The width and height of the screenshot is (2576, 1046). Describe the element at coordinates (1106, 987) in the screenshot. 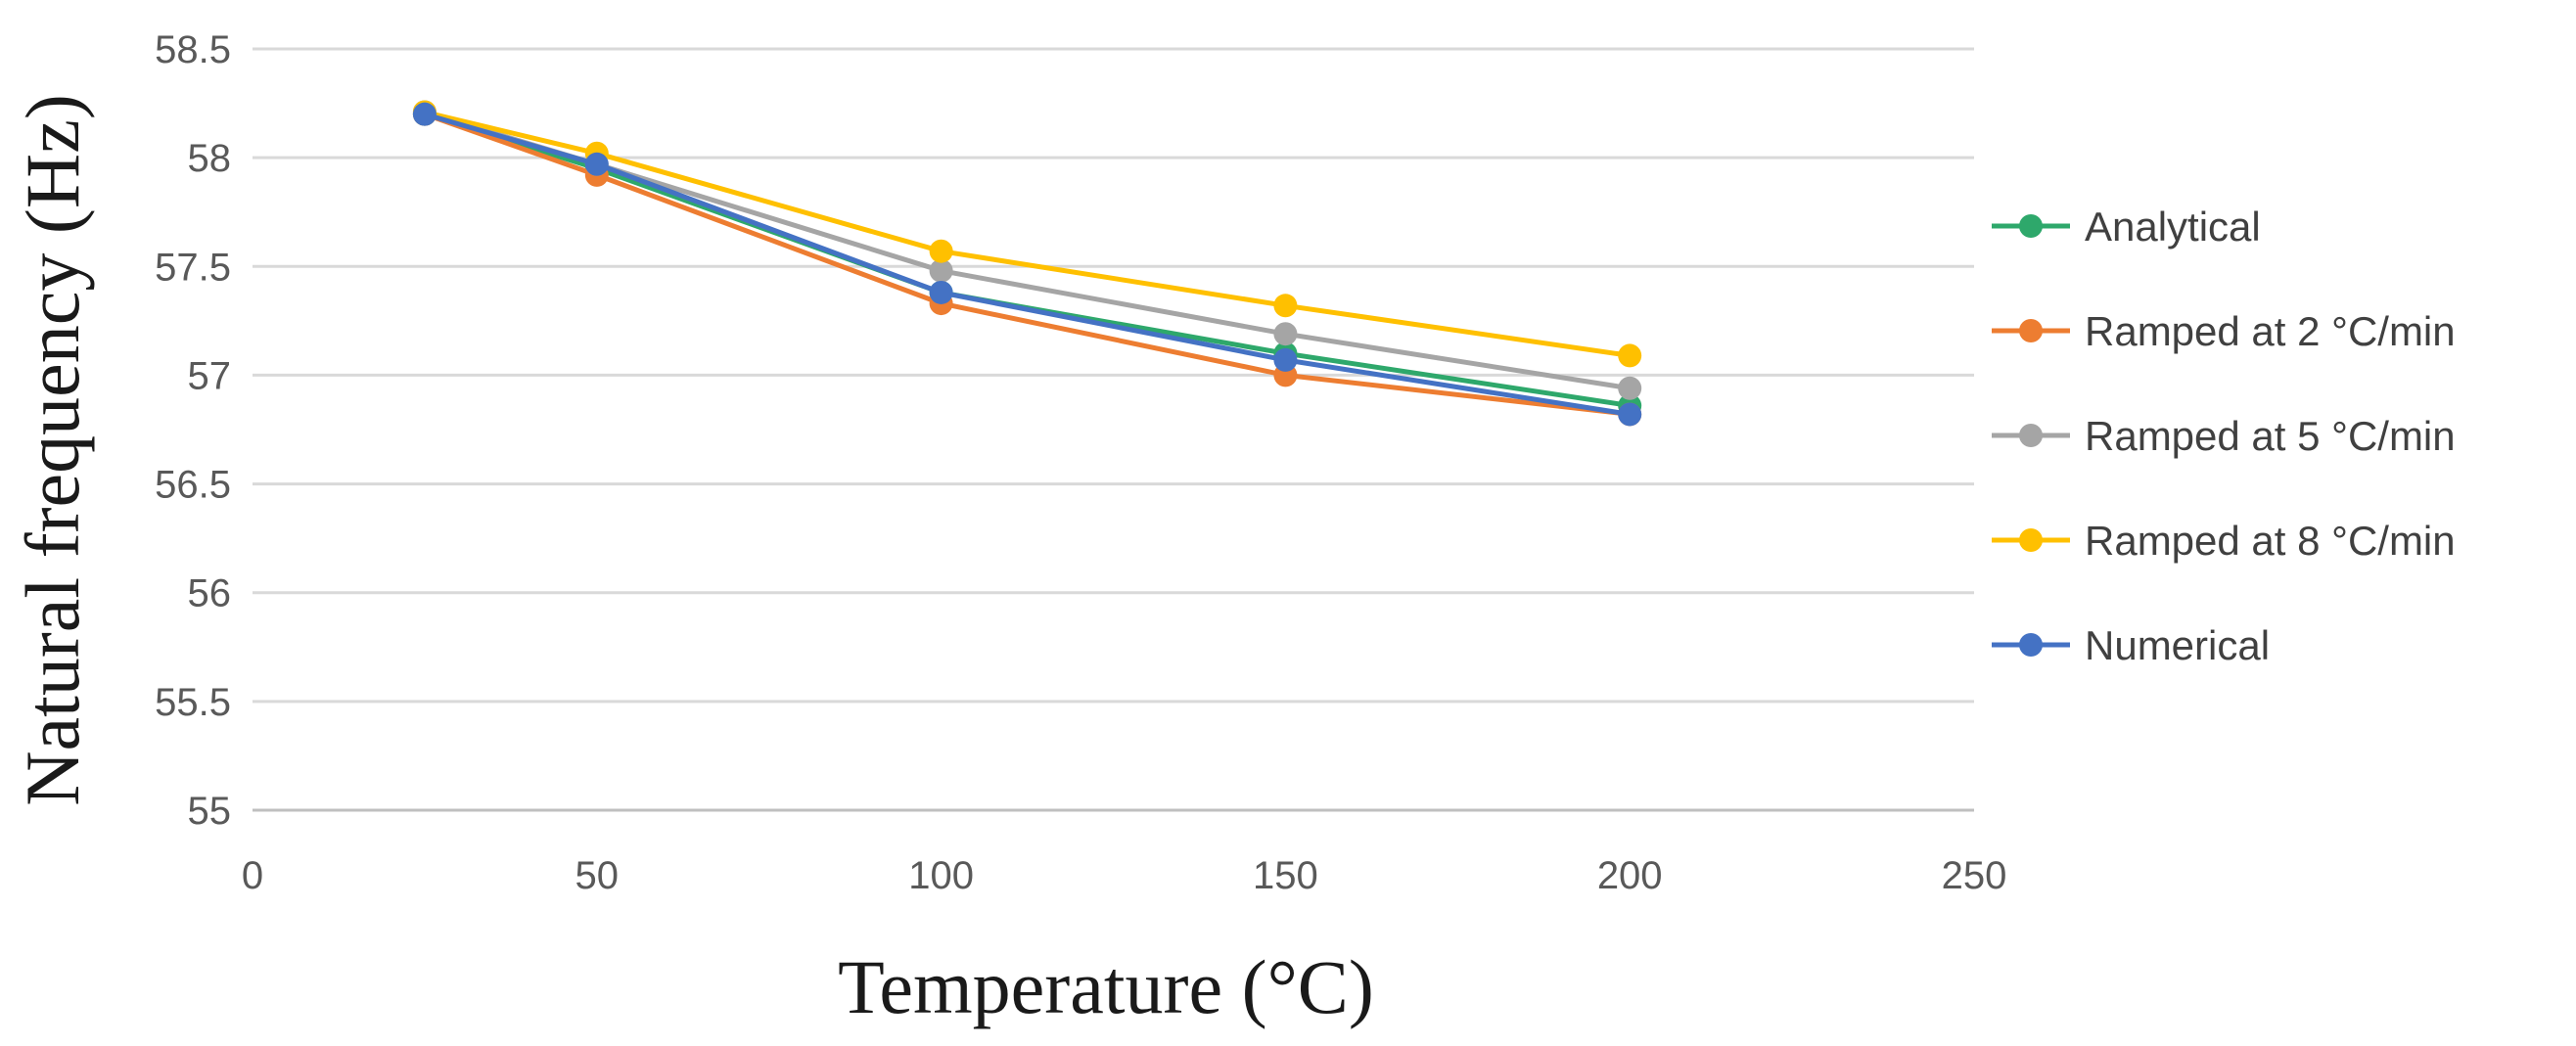

I see `x-axis-title: Temperature (°C)` at that location.